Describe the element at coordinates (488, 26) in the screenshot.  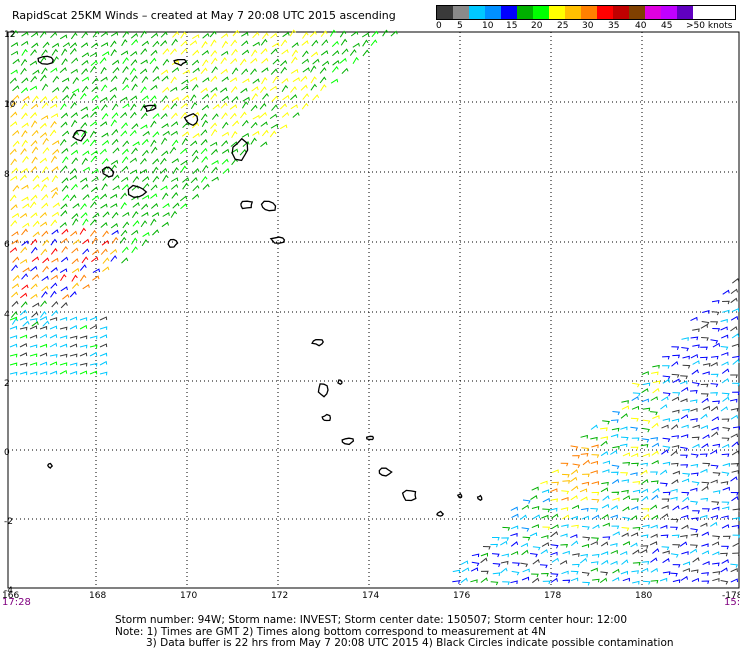
I see `legend-label: 10` at that location.